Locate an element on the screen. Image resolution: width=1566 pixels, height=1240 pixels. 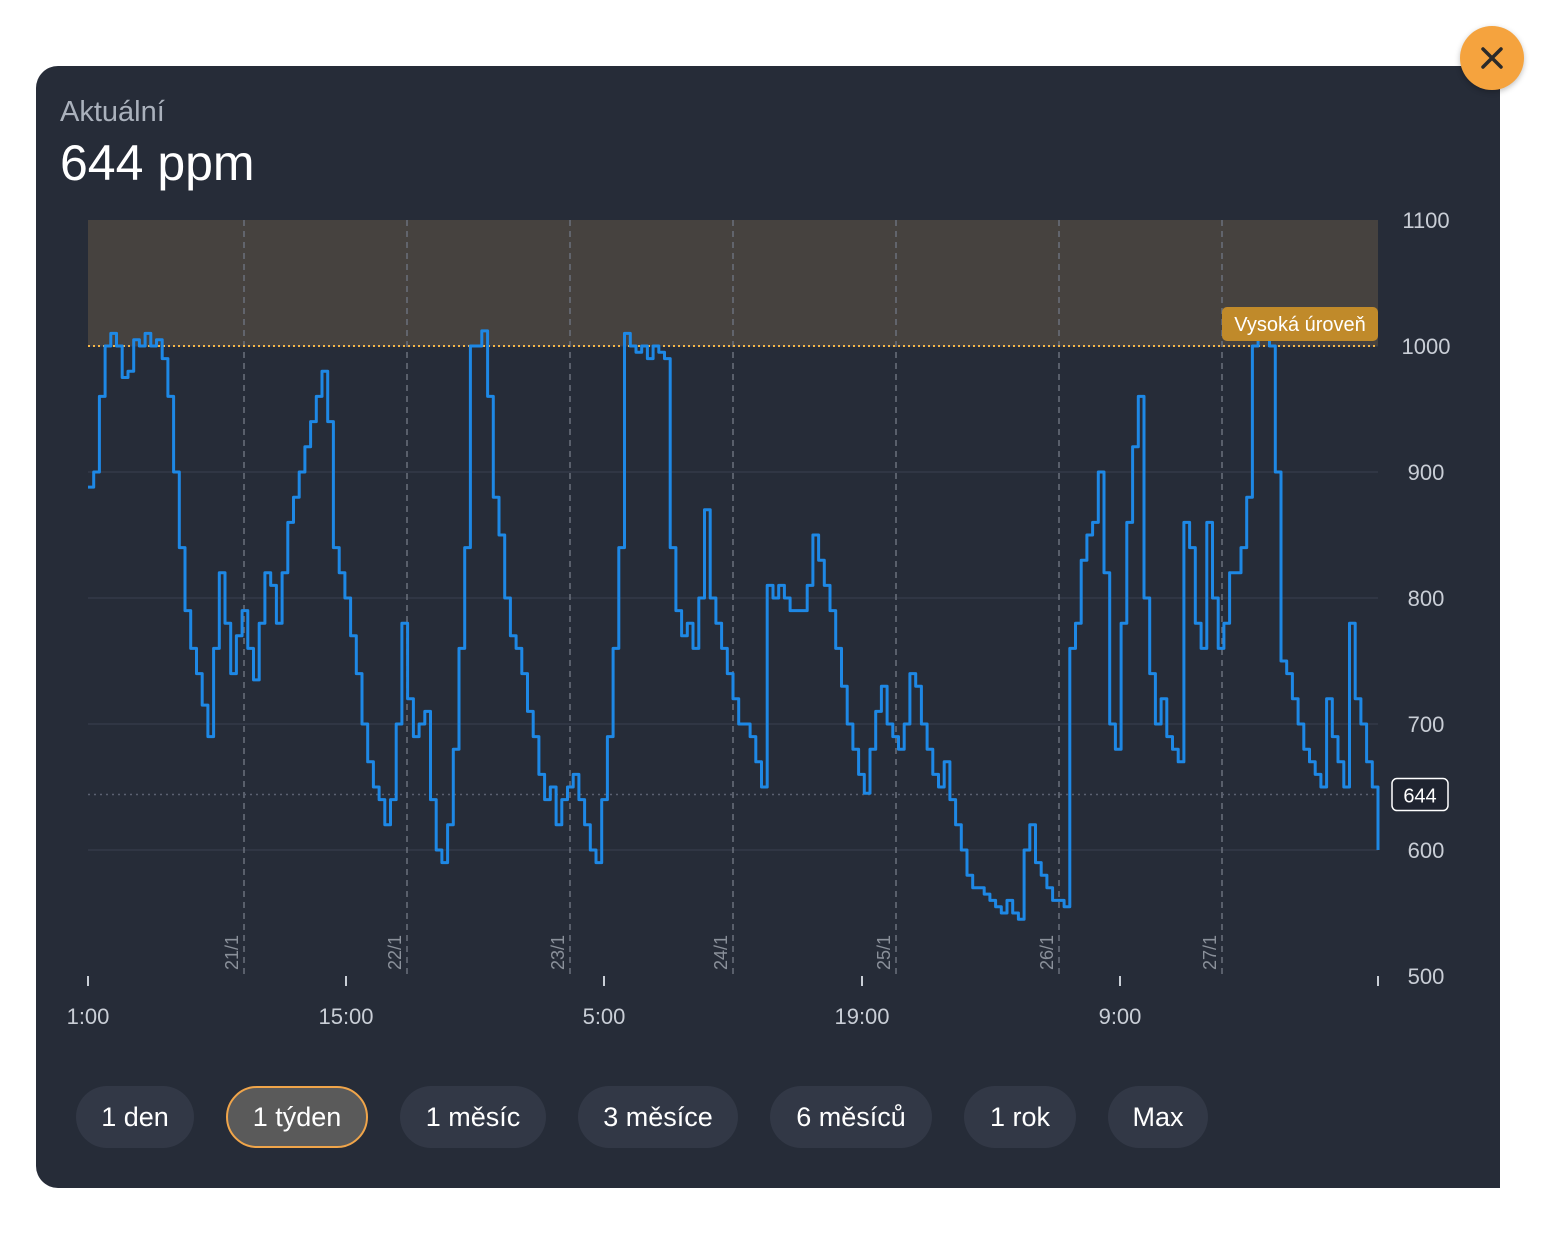
close-button is located at coordinates (1492, 58).